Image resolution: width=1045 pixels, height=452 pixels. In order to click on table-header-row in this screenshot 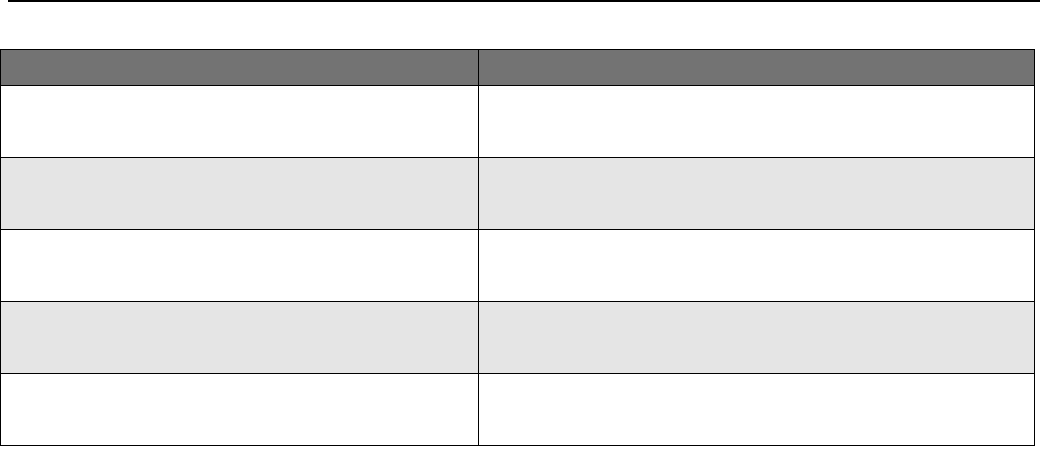, I will do `click(517, 67)`.